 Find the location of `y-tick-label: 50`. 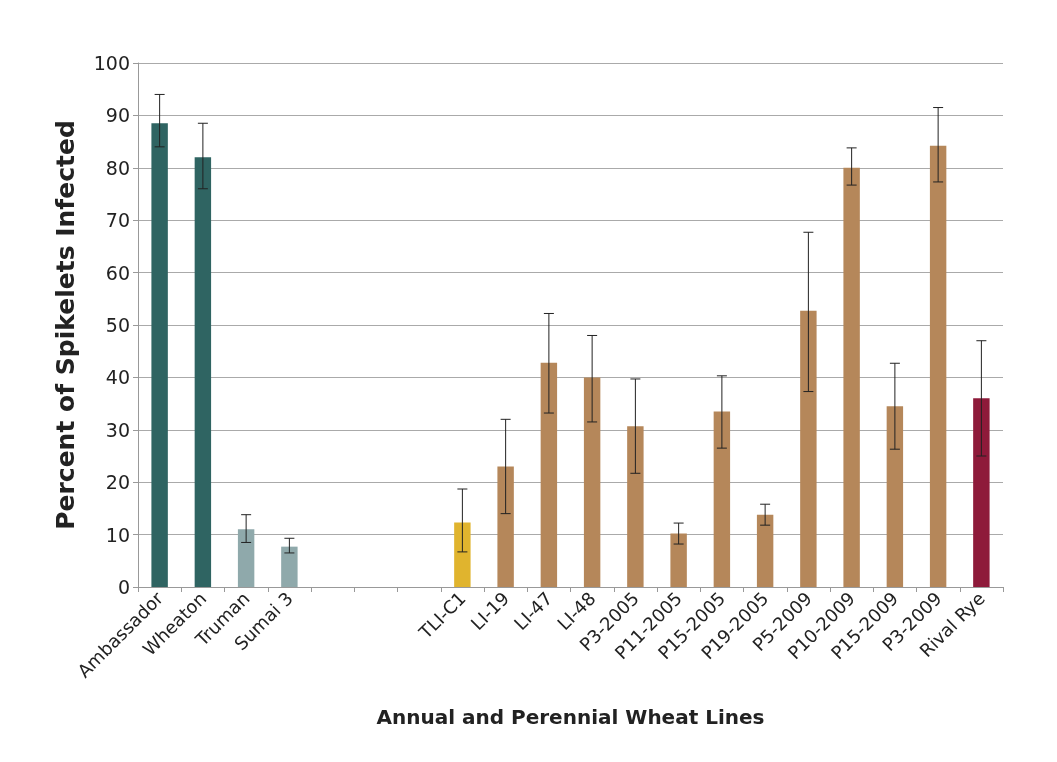

y-tick-label: 50 is located at coordinates (117, 325).